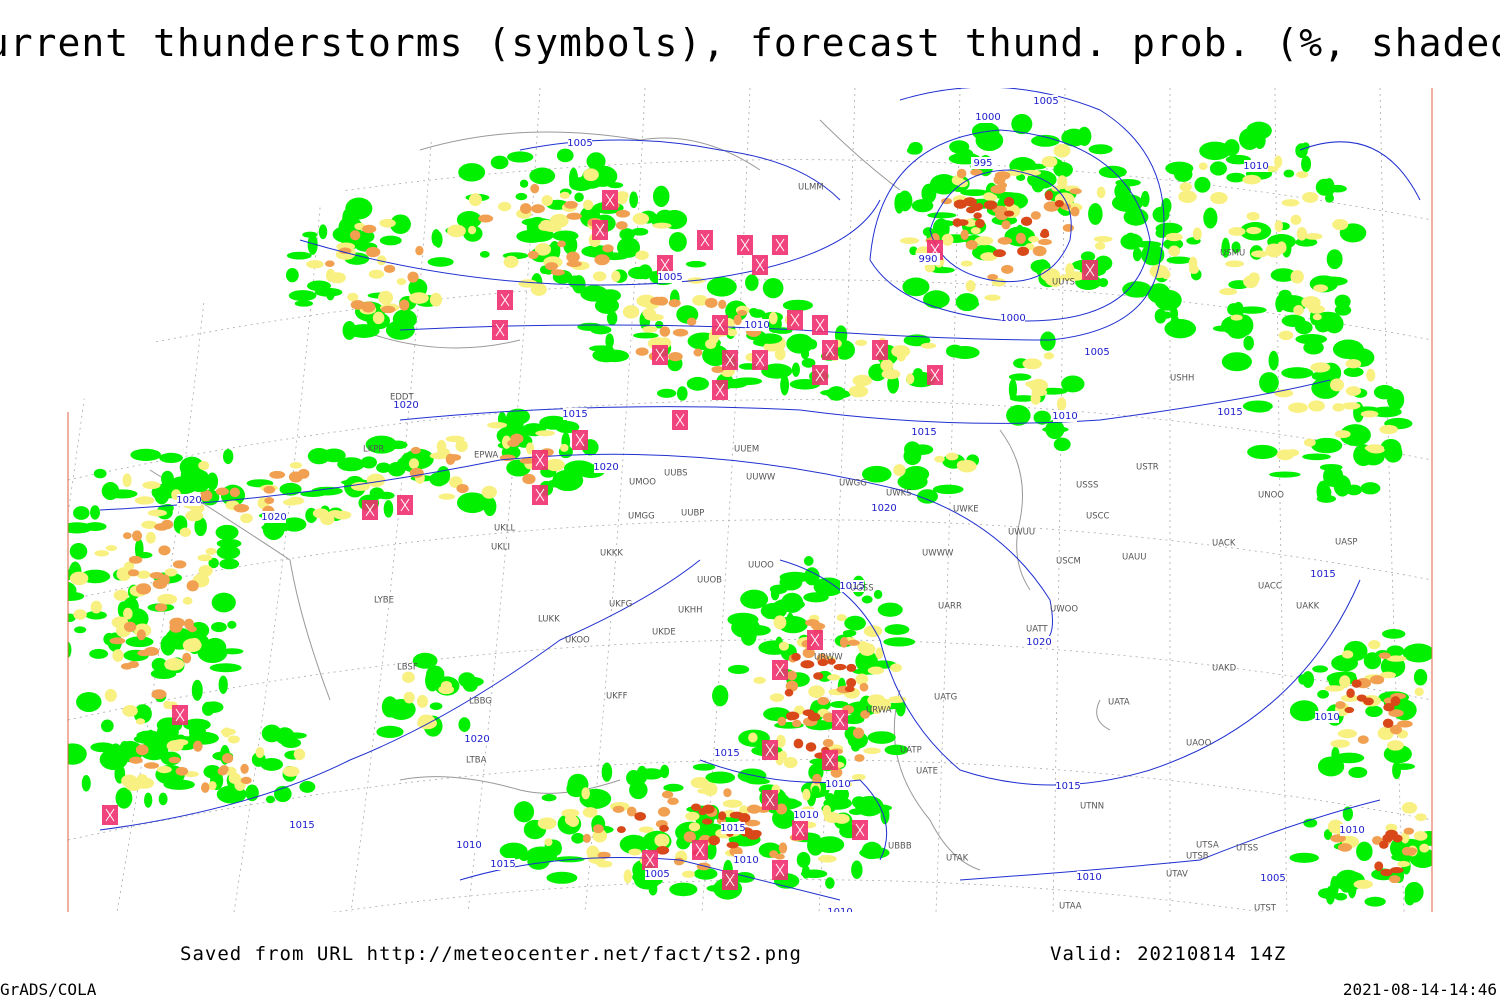  What do you see at coordinates (1265, 909) in the screenshot?
I see `station-label: UTST` at bounding box center [1265, 909].